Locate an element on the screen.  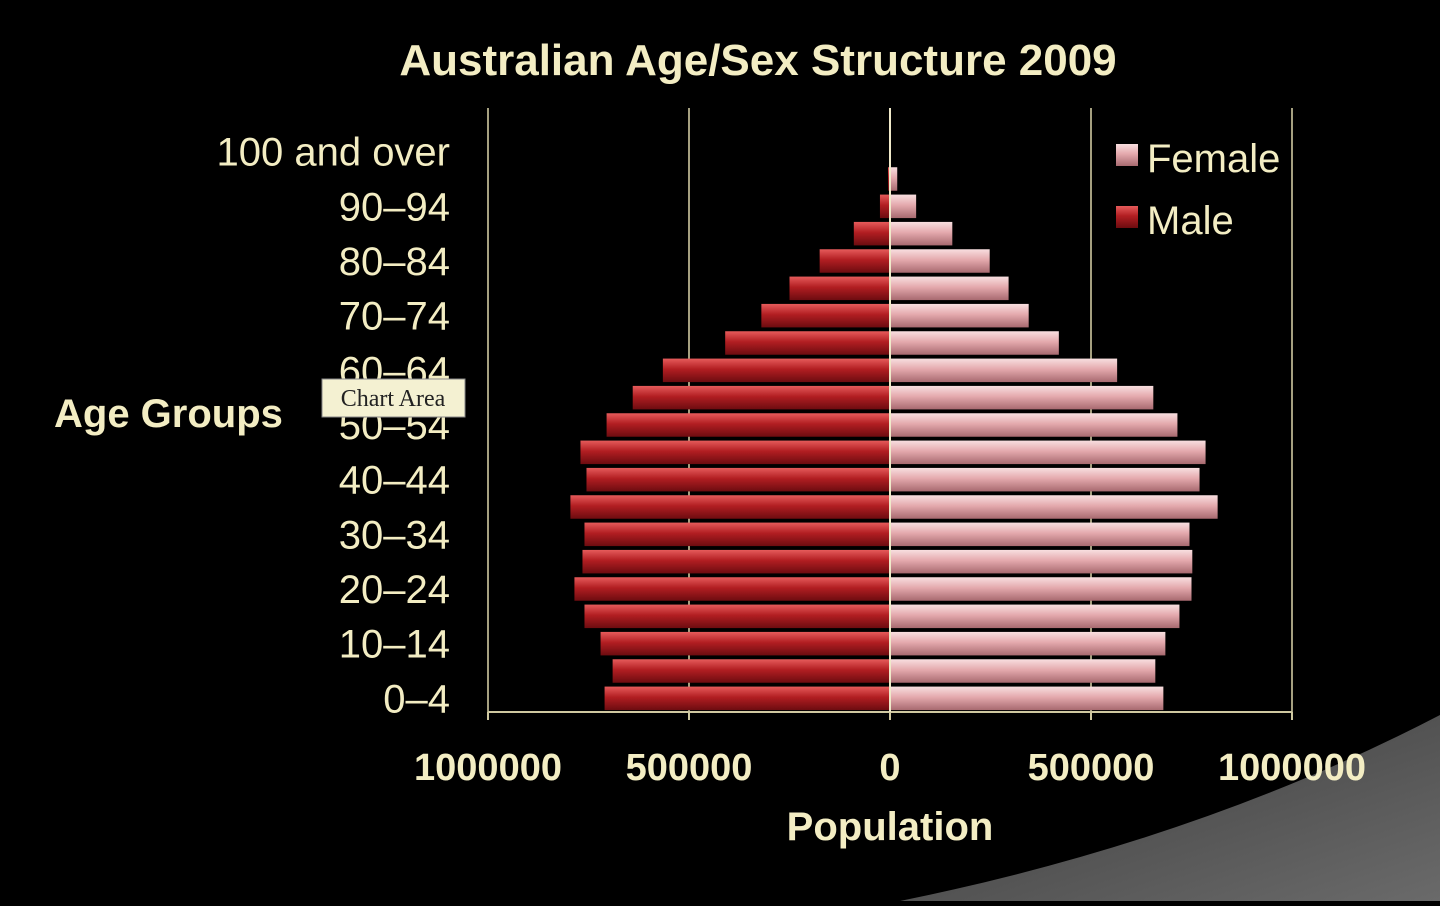
tooltip-label: Chart Area is located at coordinates (393, 399).